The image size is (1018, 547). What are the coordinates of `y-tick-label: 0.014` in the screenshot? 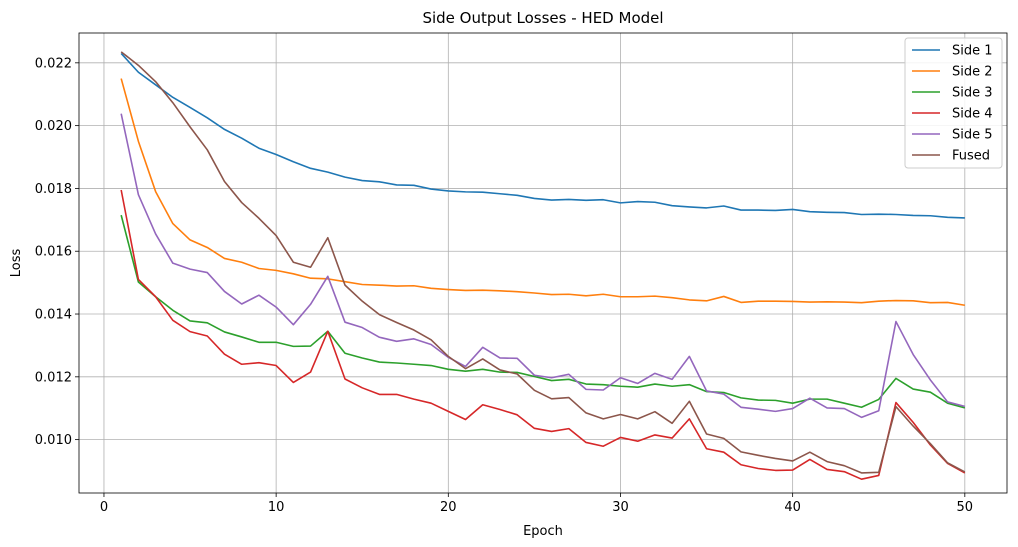 It's located at (53, 315).